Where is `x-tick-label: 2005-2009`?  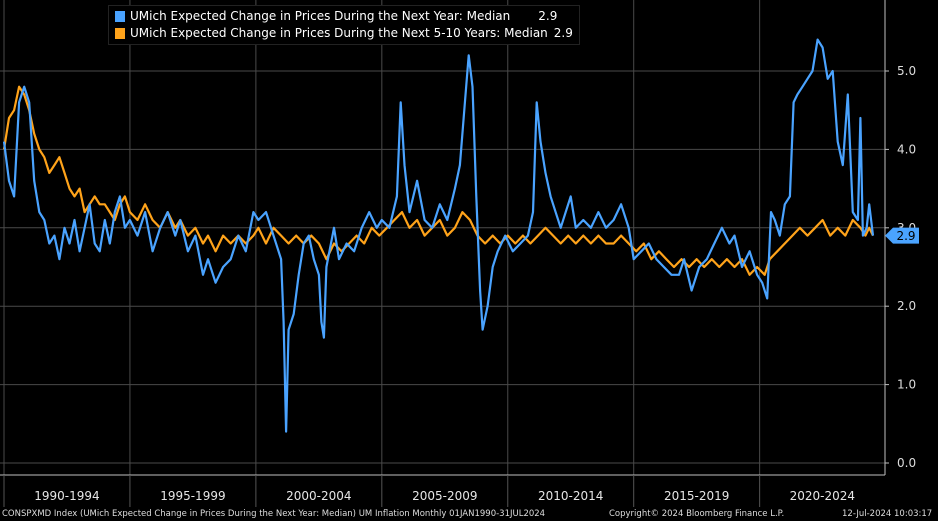 x-tick-label: 2005-2009 is located at coordinates (444, 496).